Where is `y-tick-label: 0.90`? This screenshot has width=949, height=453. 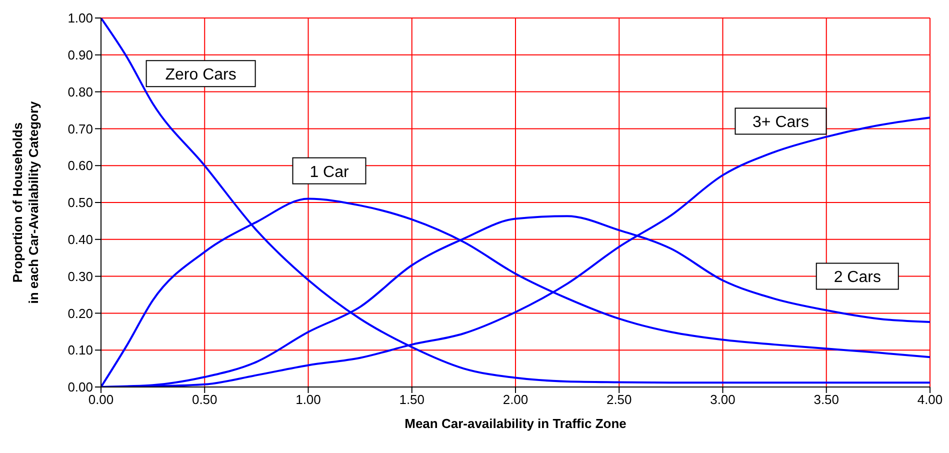 y-tick-label: 0.90 is located at coordinates (80, 55).